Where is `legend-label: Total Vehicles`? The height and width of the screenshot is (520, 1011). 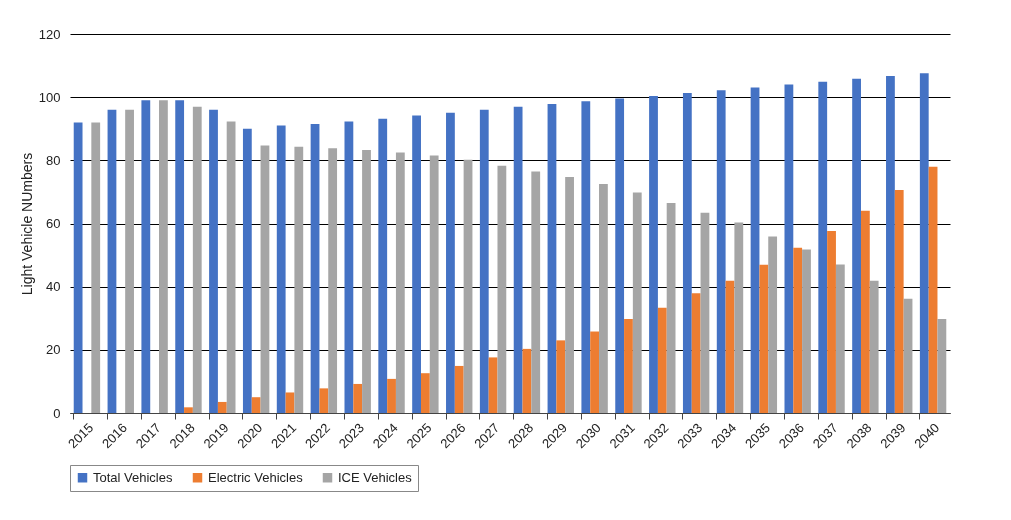
legend-label: Total Vehicles is located at coordinates (133, 477).